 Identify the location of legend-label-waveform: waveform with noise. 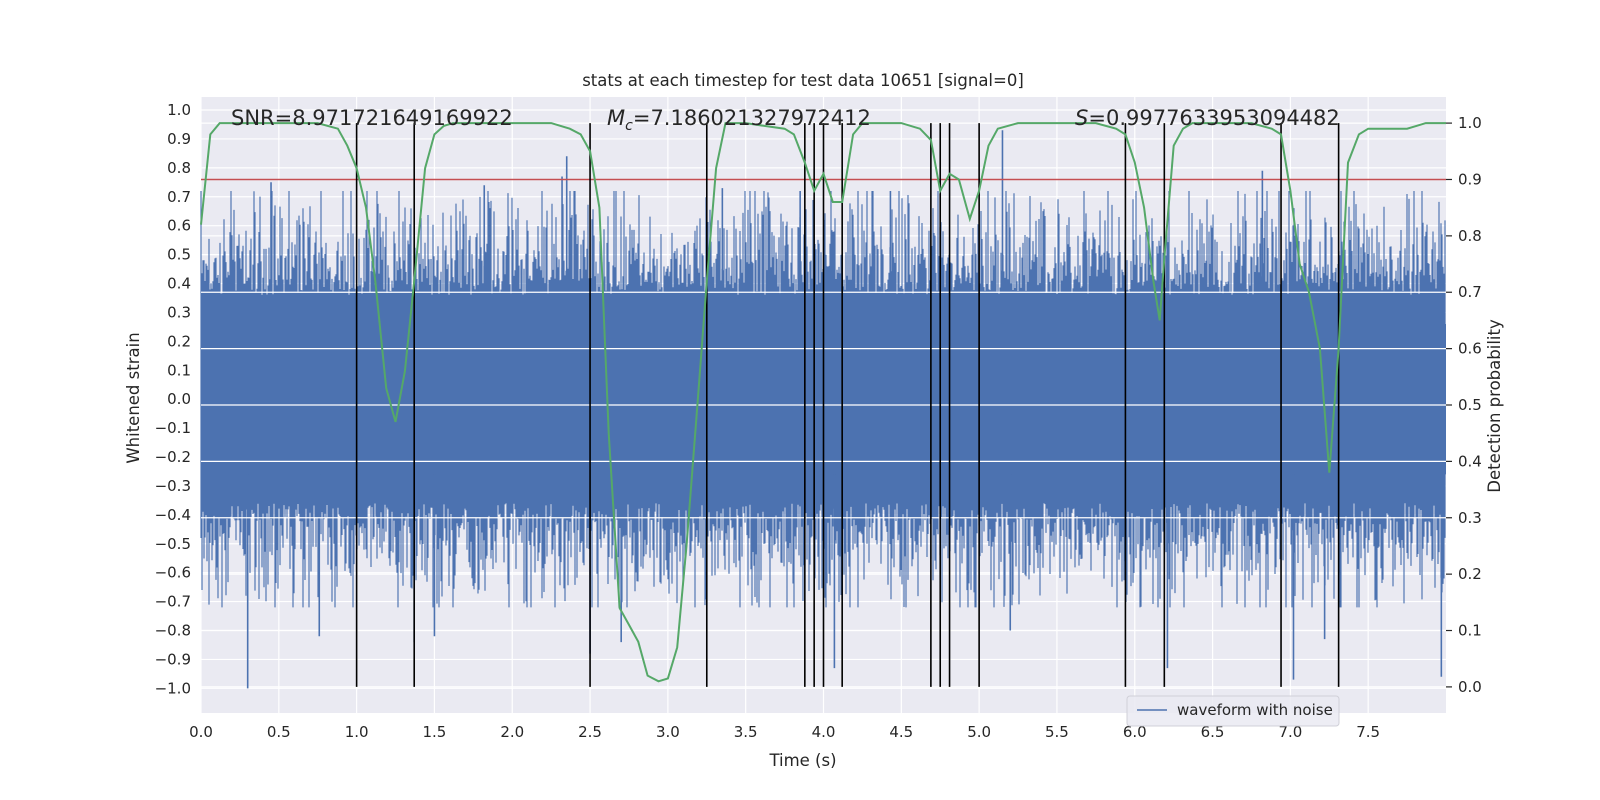
(1255, 710).